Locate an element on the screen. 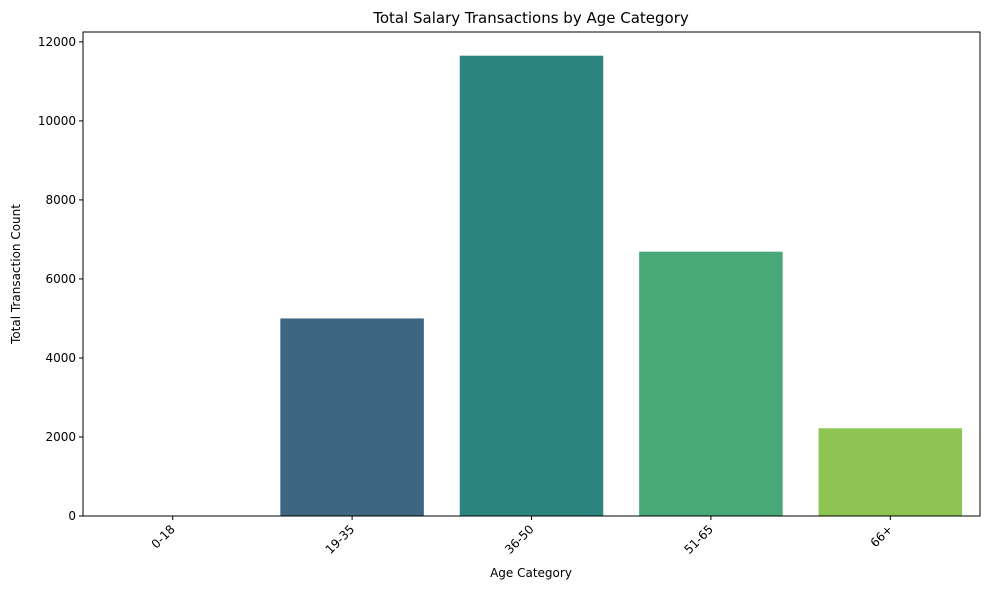 Image resolution: width=989 pixels, height=594 pixels. y-axis: 0 2000 4000 6000 8000 10000 12000 is located at coordinates (60, 279).